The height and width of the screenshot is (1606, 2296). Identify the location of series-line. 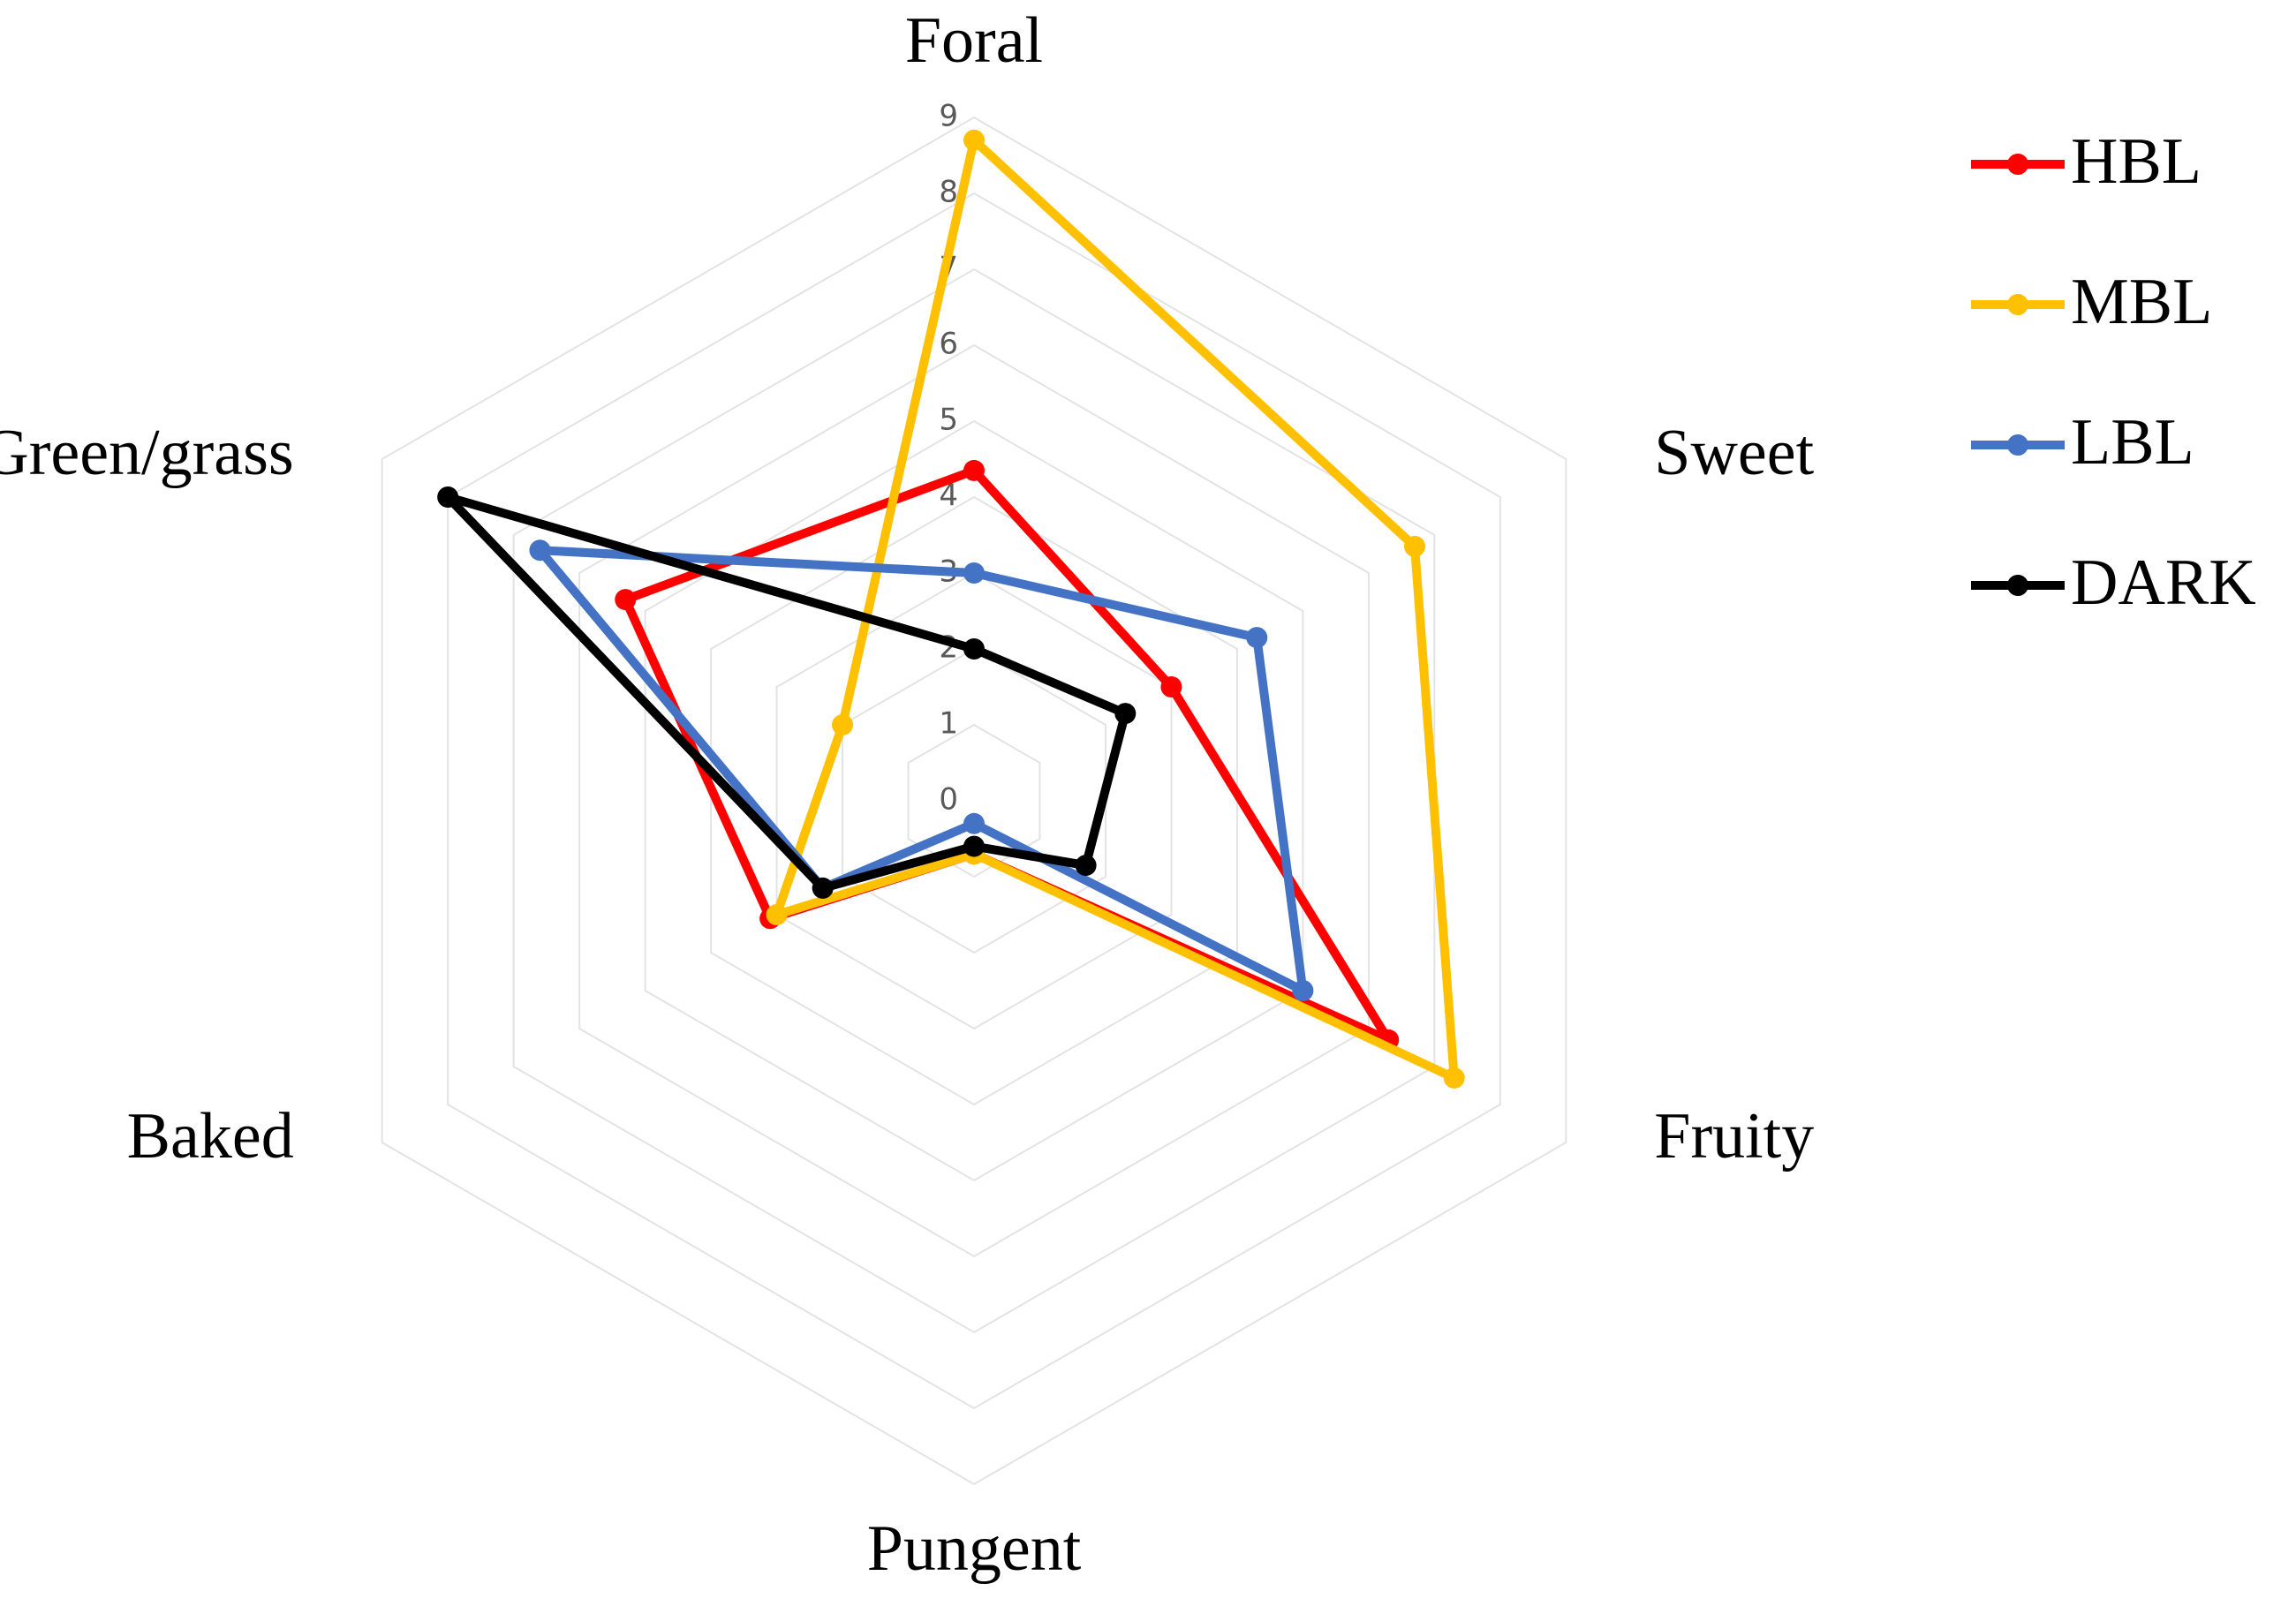
(921, 771).